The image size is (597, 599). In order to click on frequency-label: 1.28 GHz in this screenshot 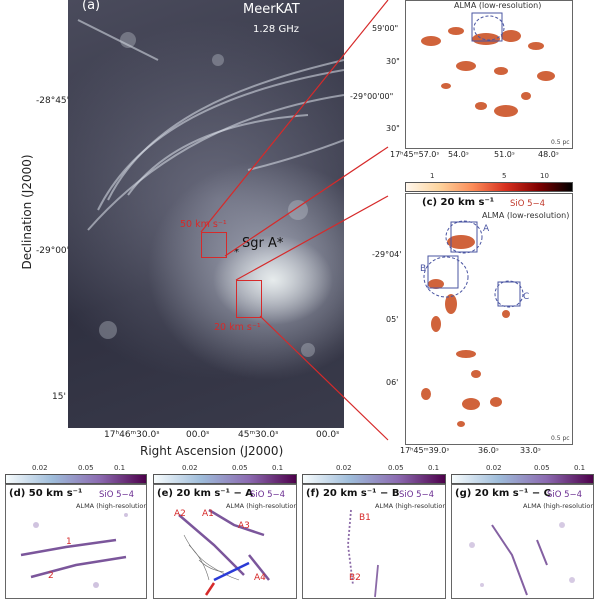, I will do `click(276, 29)`.